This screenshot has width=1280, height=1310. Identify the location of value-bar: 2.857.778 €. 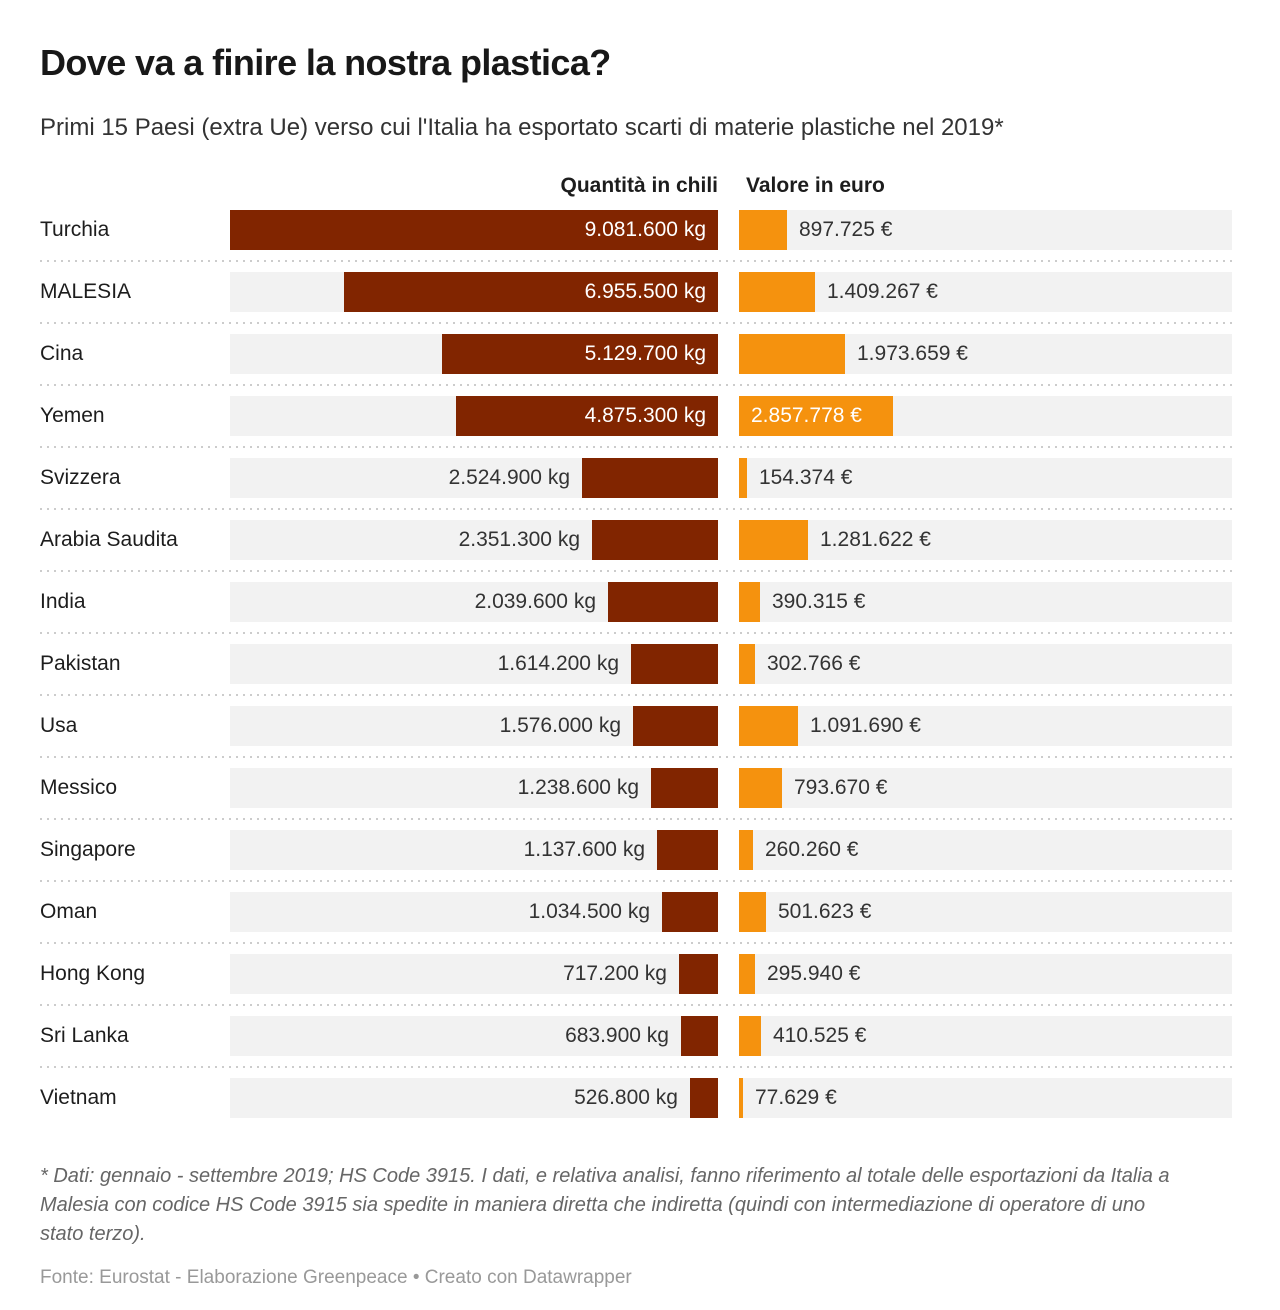
(816, 416).